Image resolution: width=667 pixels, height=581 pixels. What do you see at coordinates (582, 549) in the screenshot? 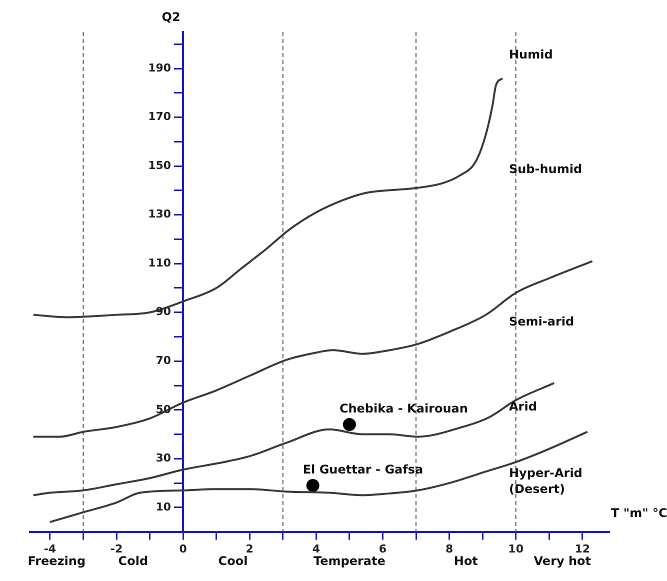
I see `x-tick-label: 12` at bounding box center [582, 549].